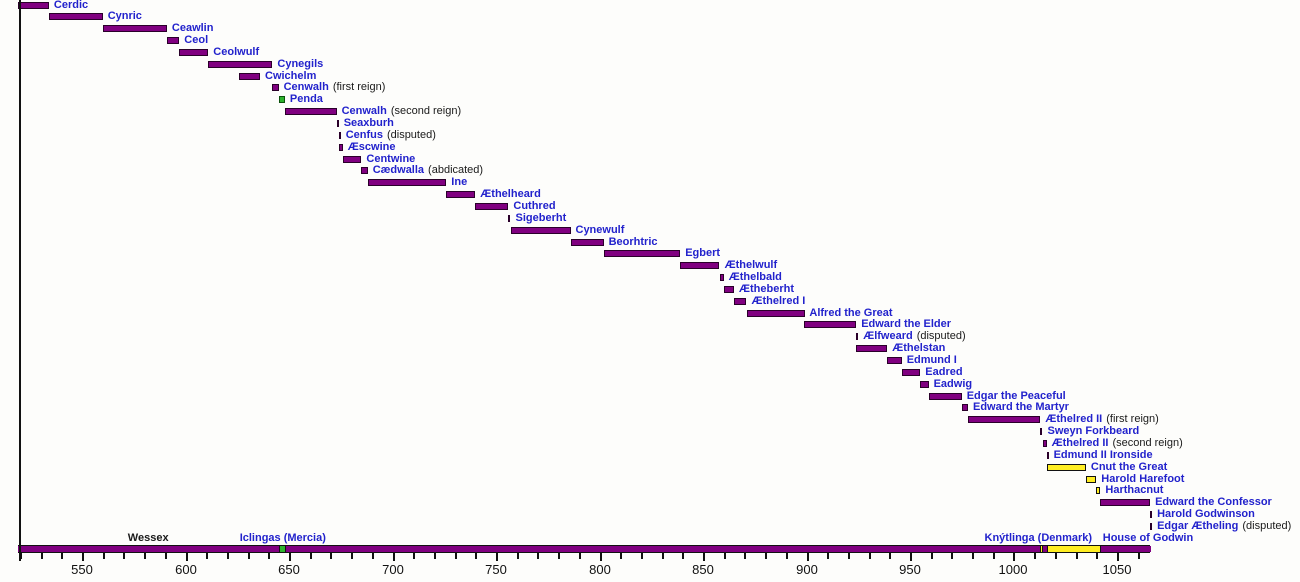 This screenshot has height=582, width=1300. What do you see at coordinates (1103, 455) in the screenshot?
I see `reign-name-link: Edmund II Ironside` at bounding box center [1103, 455].